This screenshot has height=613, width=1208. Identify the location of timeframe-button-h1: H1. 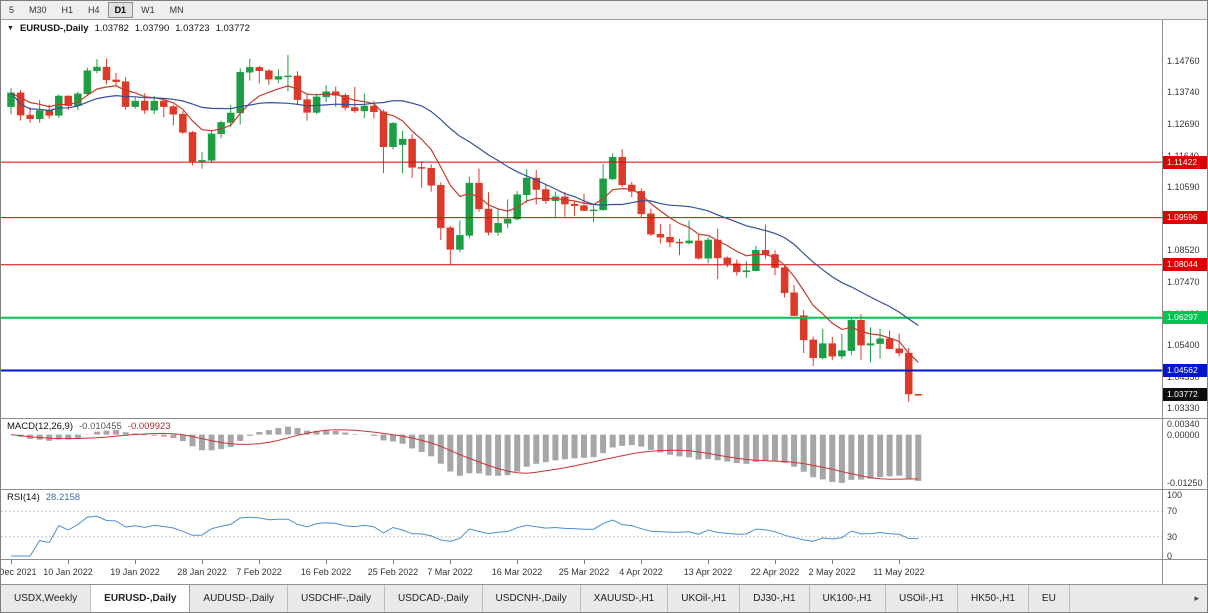
(67, 10).